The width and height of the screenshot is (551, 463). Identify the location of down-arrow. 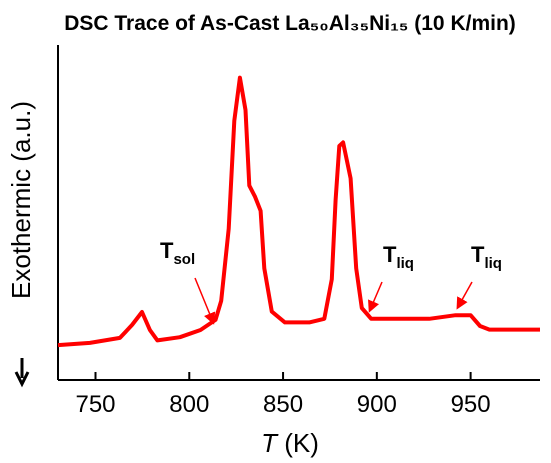
(22, 373).